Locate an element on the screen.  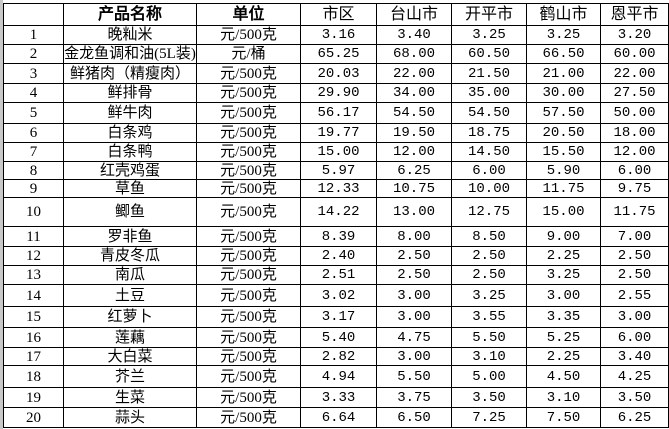
product-name: 鲜牛肉 is located at coordinates (130, 113).